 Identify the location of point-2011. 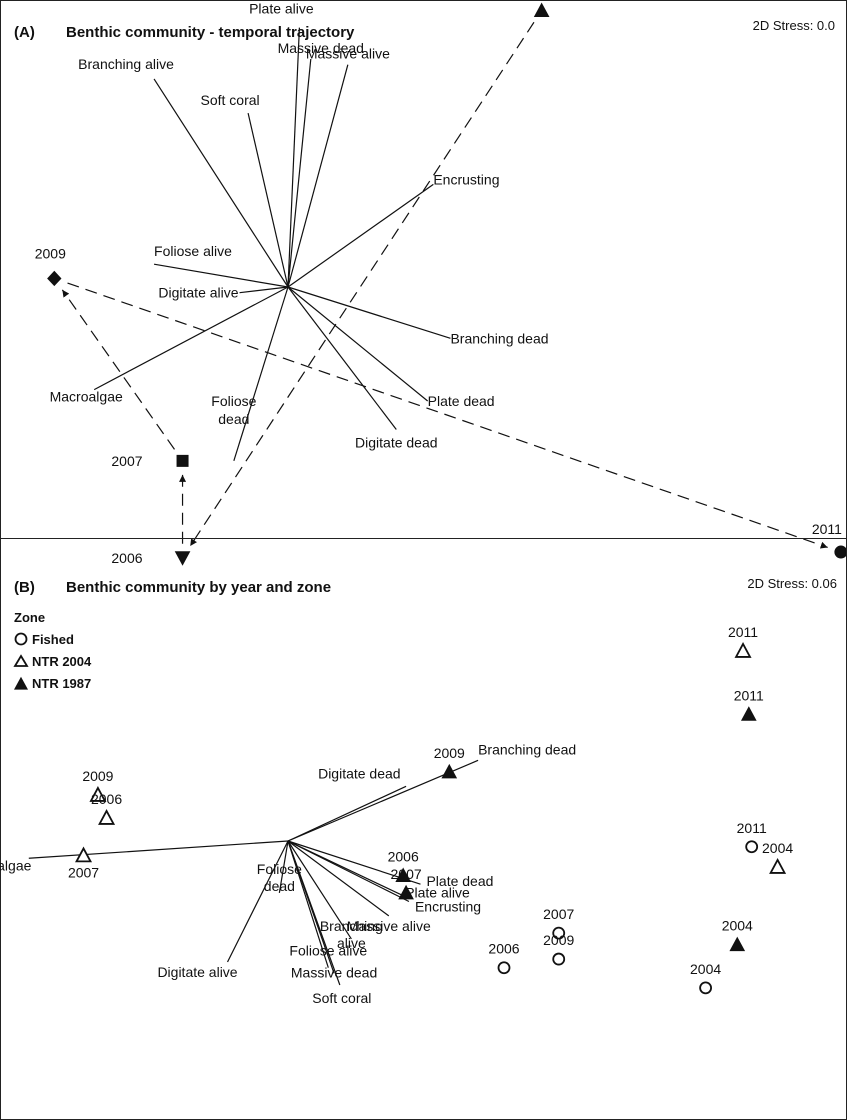
(840, 552).